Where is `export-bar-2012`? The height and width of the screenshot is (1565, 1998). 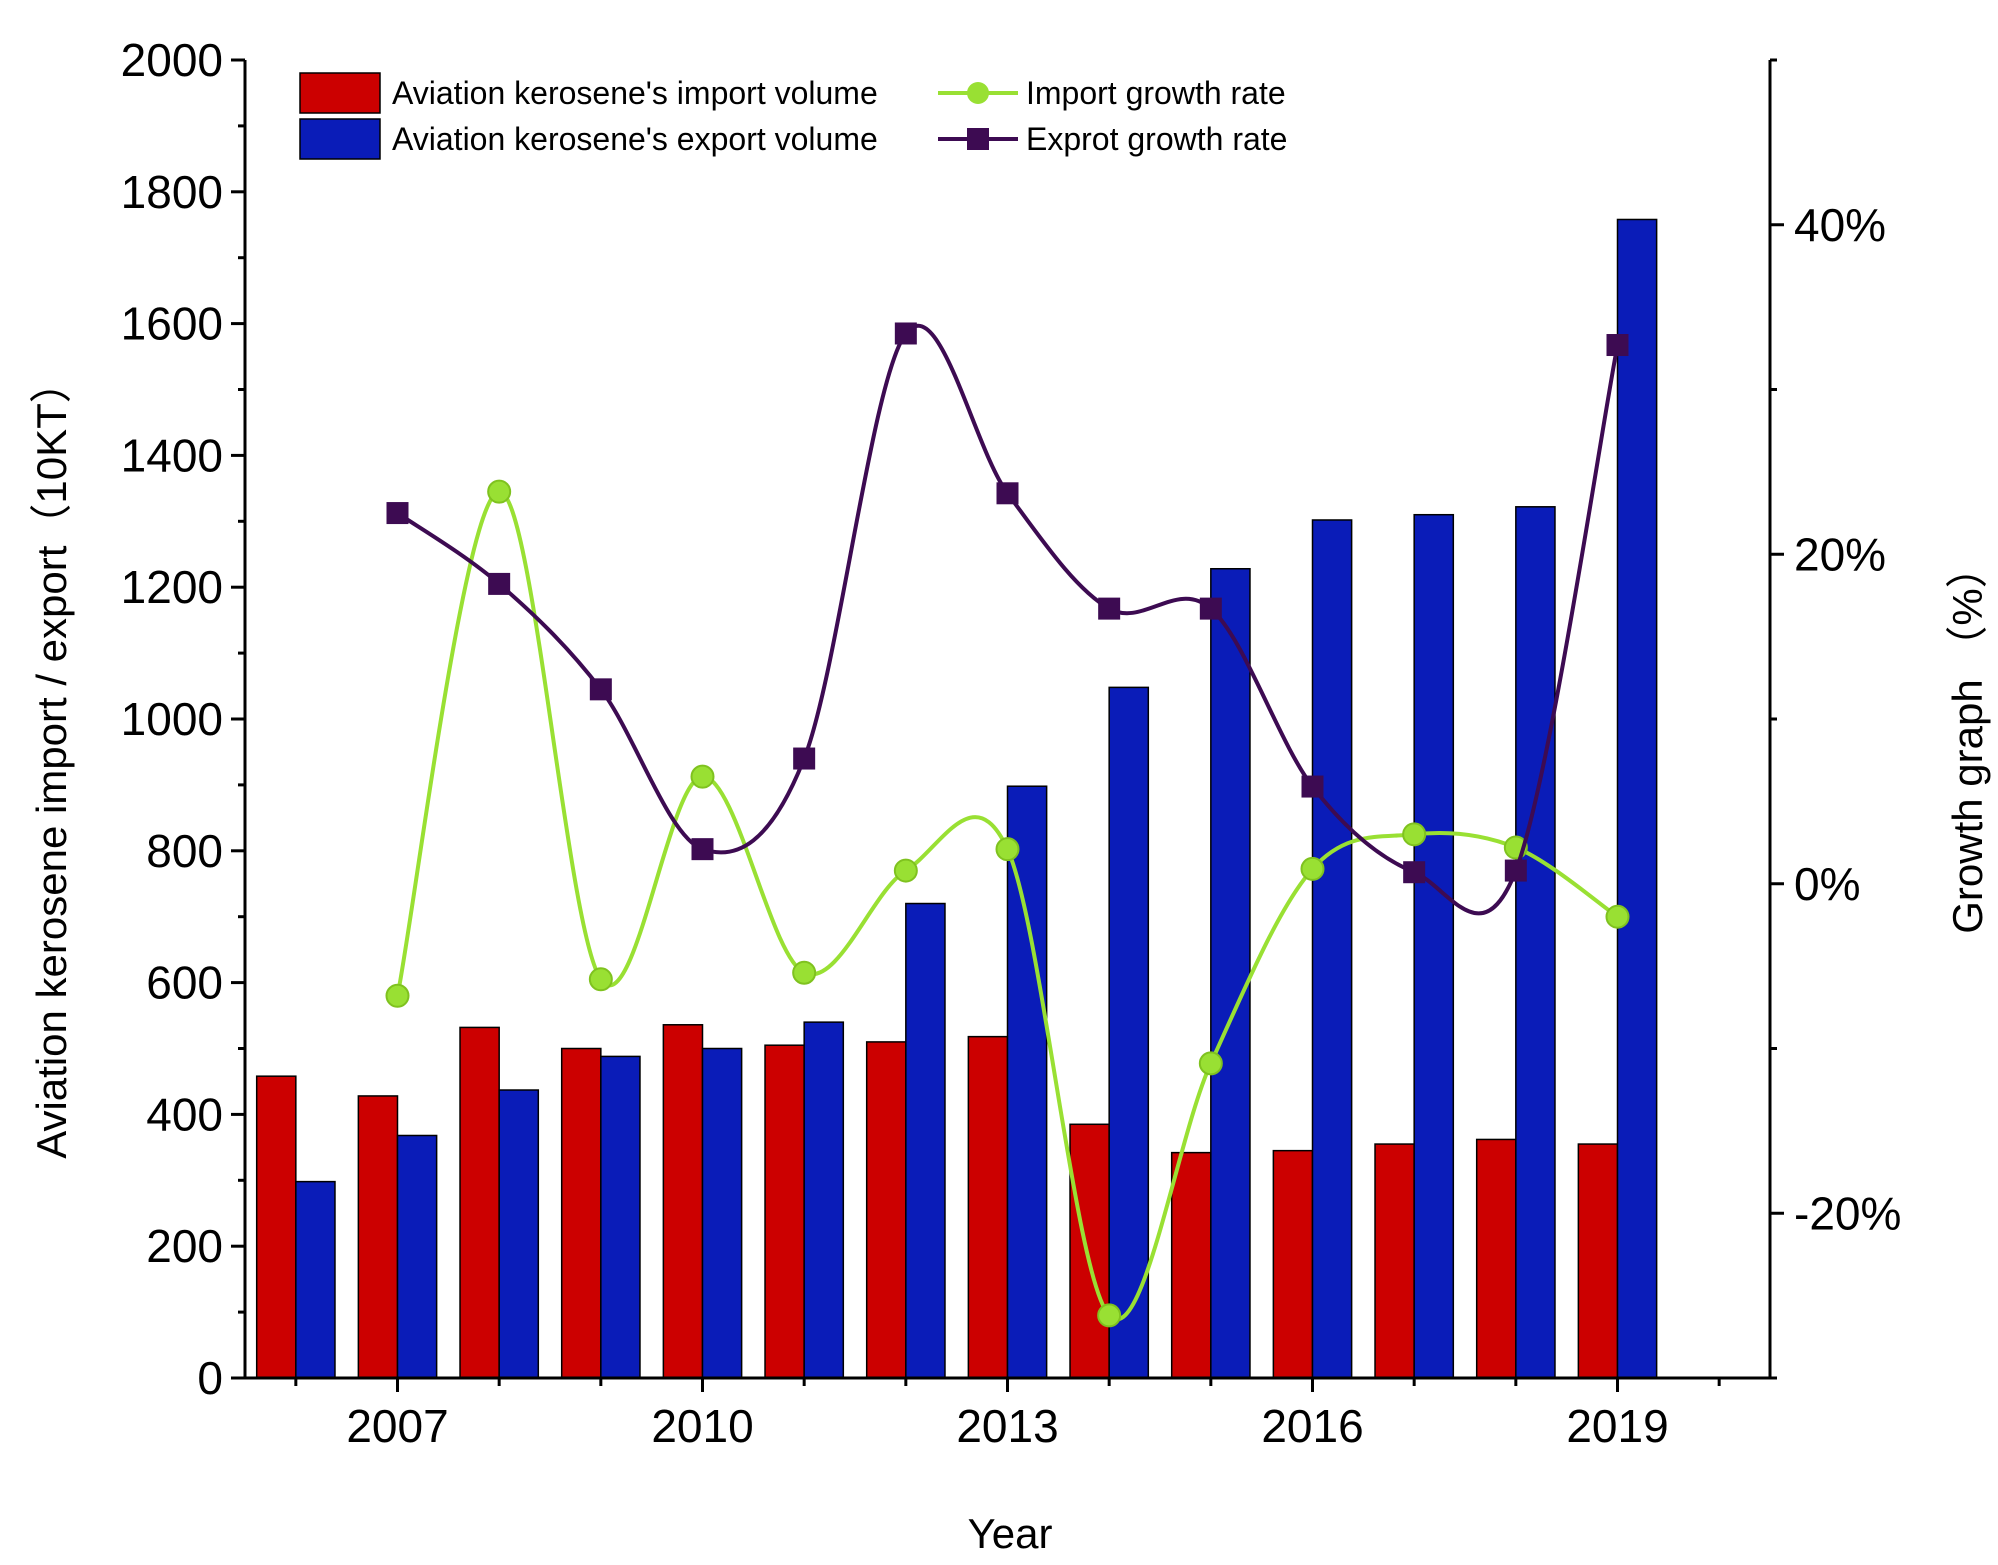
export-bar-2012 is located at coordinates (925, 1140).